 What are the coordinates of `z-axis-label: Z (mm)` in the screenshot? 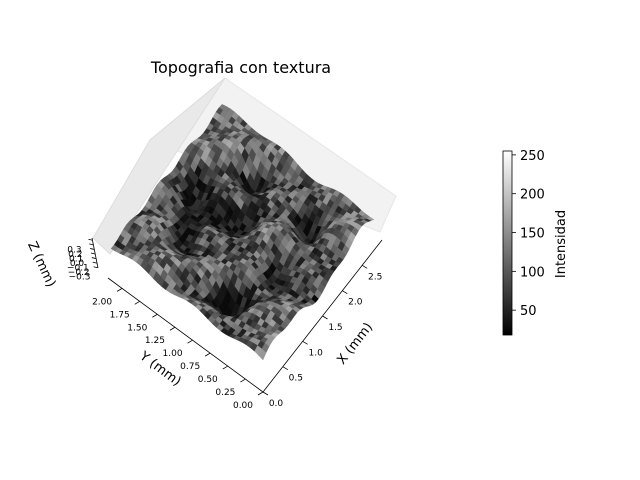 It's located at (41, 264).